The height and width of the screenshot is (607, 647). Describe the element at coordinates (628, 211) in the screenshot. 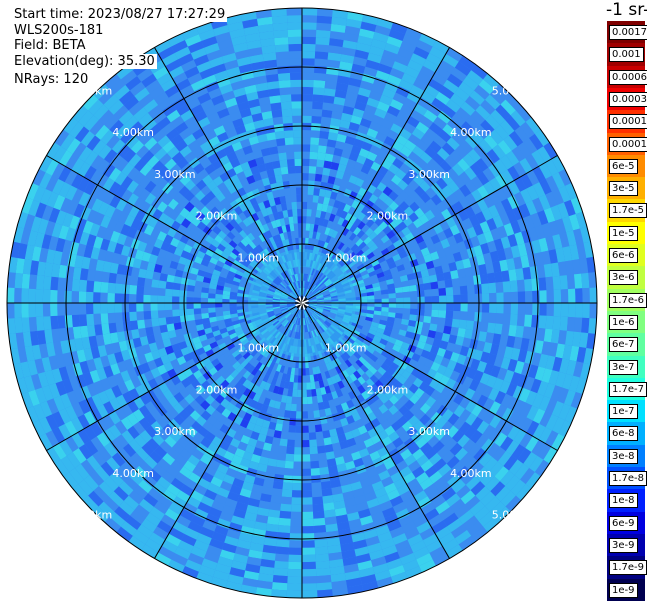

I see `colorbar-tick-label: 1.7e-5` at that location.